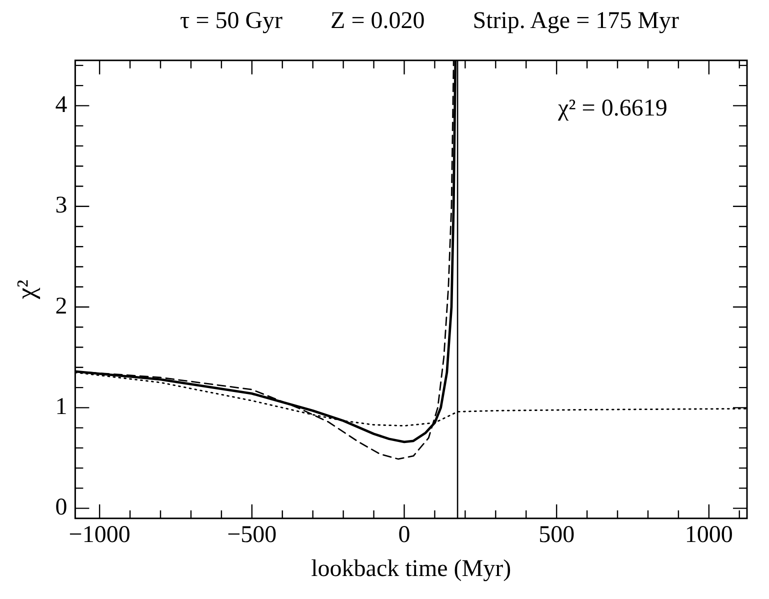 The image size is (769, 599). Describe the element at coordinates (556, 535) in the screenshot. I see `x-tick-label: 500` at that location.